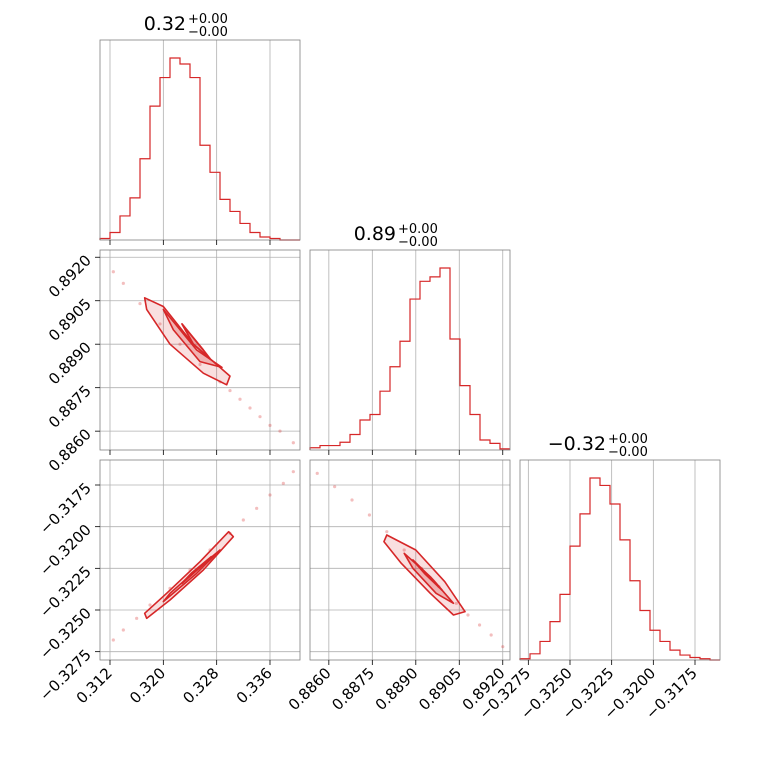  I want to click on pair-0-1-vgrid, so click(190, 350).